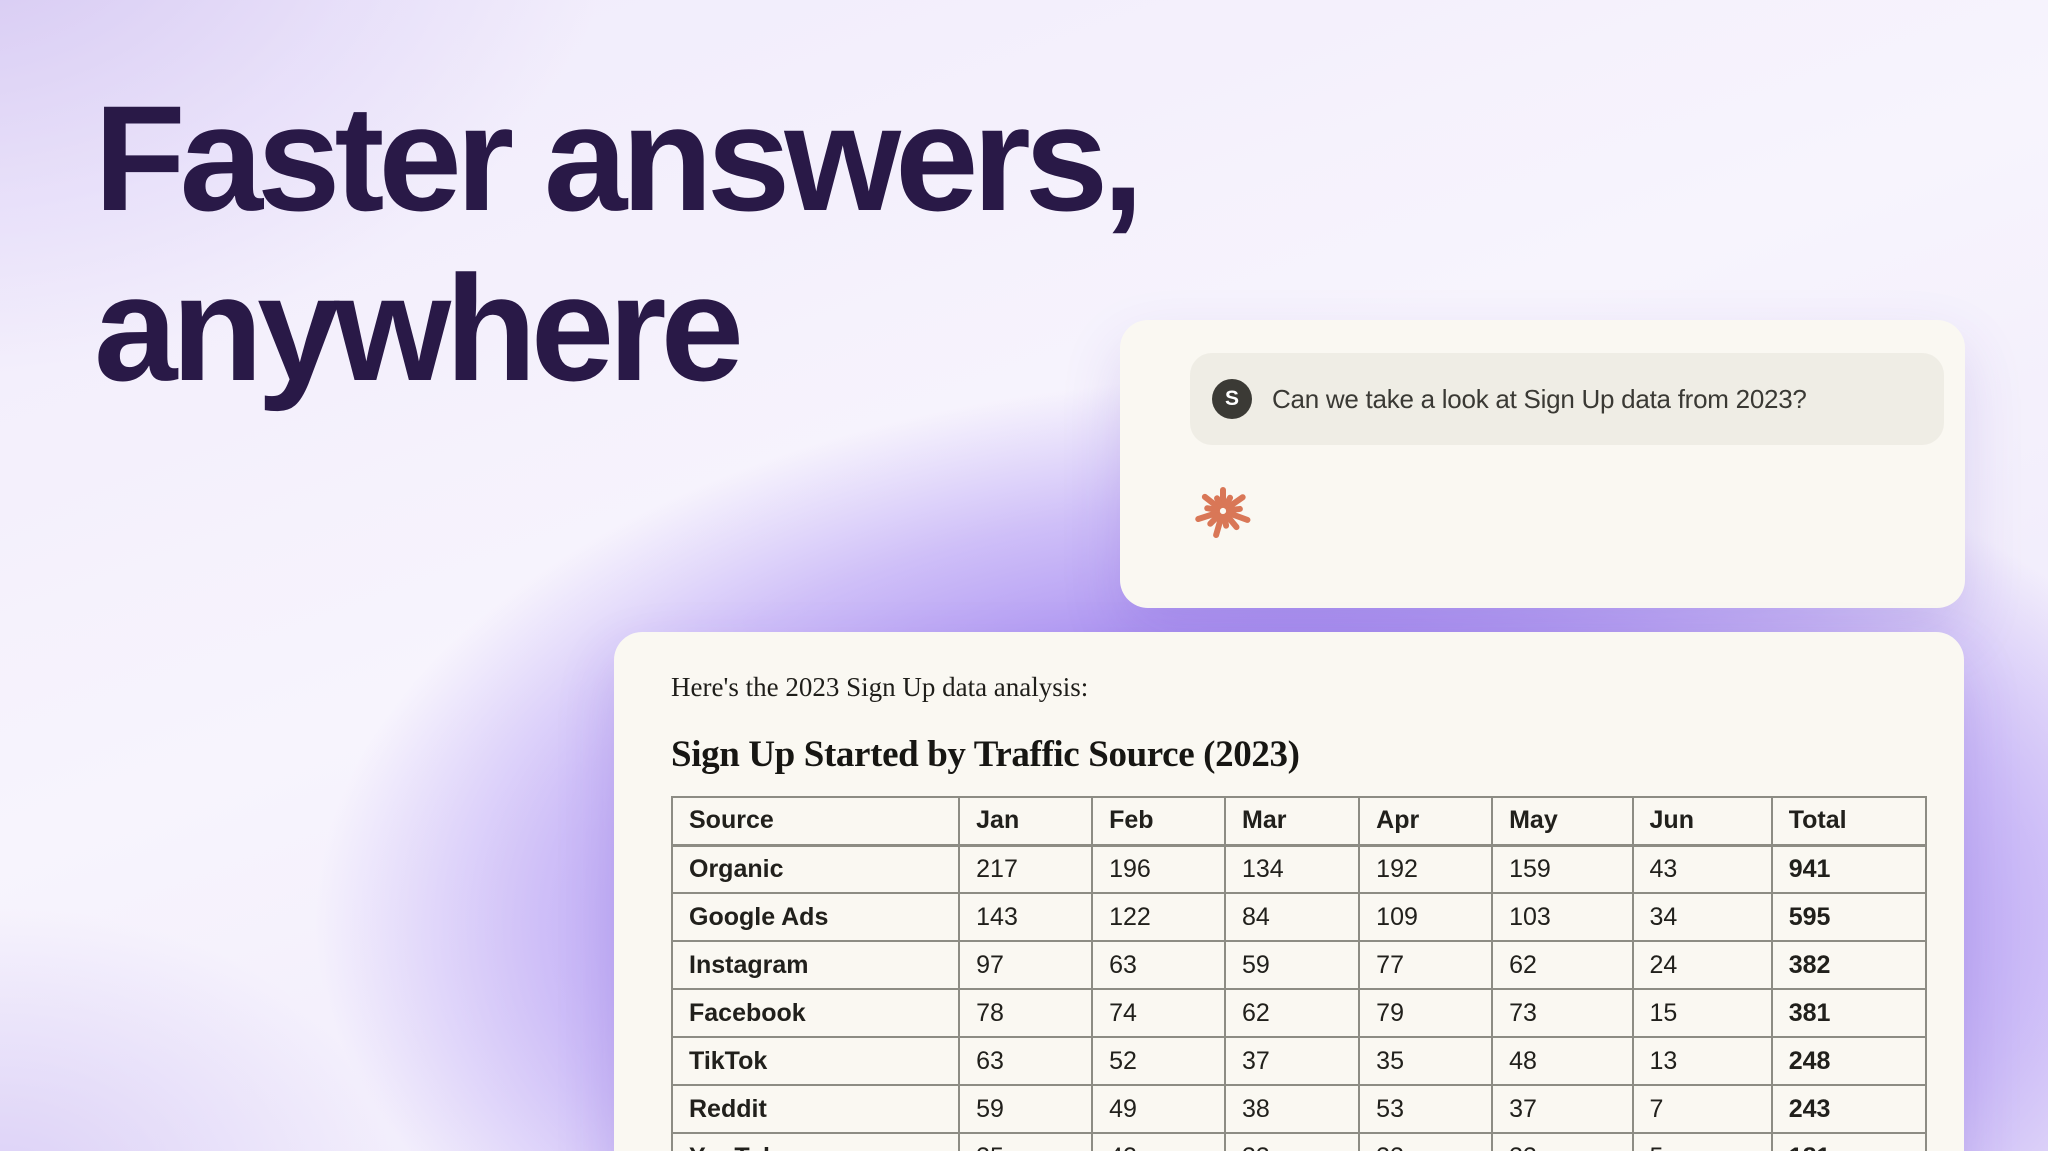 This screenshot has width=2048, height=1151. What do you see at coordinates (1026, 917) in the screenshot?
I see `value-cell: 143` at bounding box center [1026, 917].